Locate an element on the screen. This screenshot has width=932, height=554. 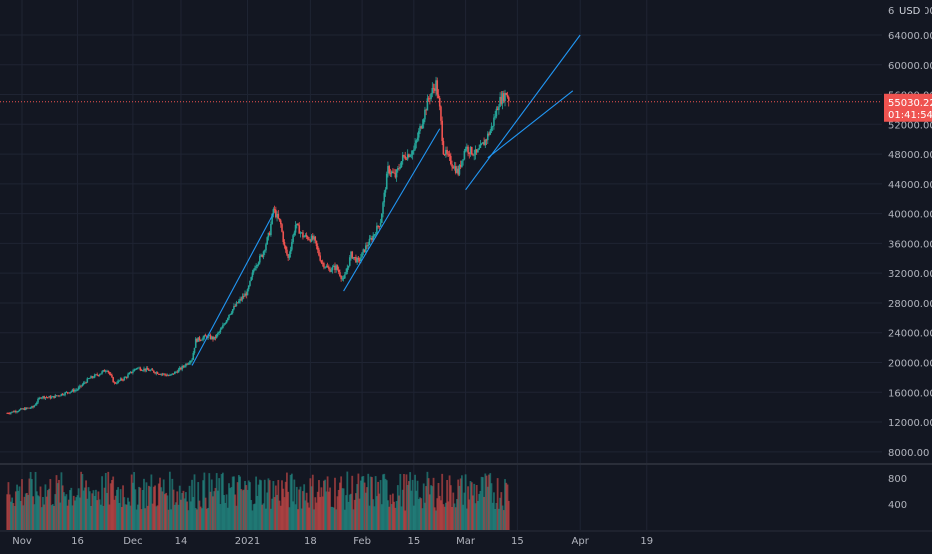
time-axis: Nov 16 Dec 14 2021 18 Feb 15 Mar 15 Apr 19 is located at coordinates (332, 541).